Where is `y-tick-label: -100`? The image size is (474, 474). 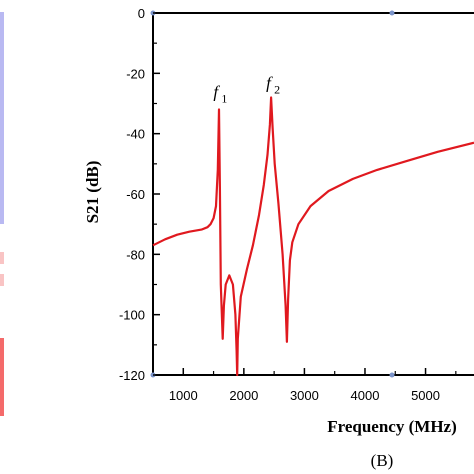 y-tick-label: -100 is located at coordinates (132, 315).